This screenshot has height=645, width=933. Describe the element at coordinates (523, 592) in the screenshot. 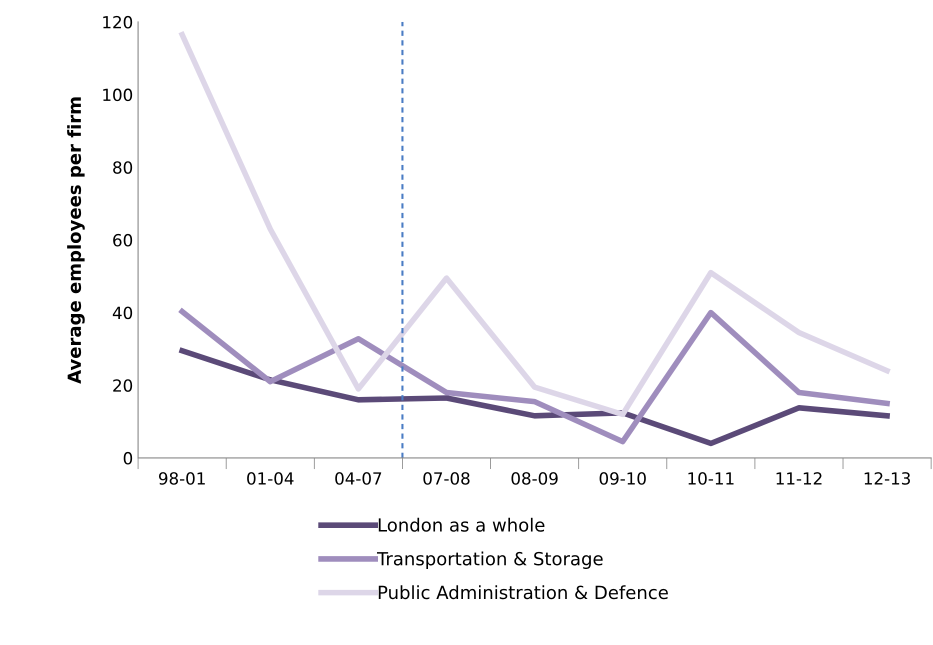

I see `legend-label: Public Administration & Defence` at that location.